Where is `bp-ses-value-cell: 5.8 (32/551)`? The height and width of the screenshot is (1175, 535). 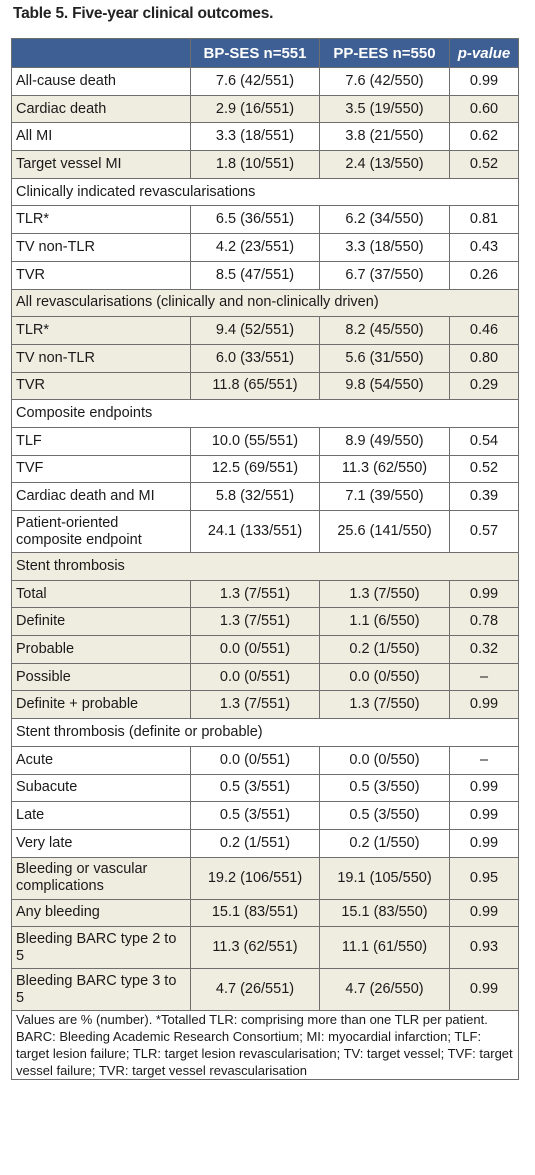
bp-ses-value-cell: 5.8 (32/551) is located at coordinates (255, 496).